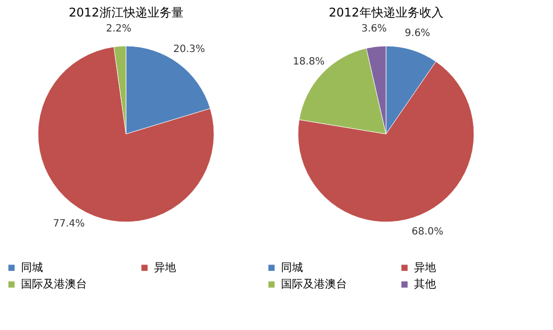 The image size is (553, 330). Describe the element at coordinates (428, 232) in the screenshot. I see `data-label: 68.0%` at that location.